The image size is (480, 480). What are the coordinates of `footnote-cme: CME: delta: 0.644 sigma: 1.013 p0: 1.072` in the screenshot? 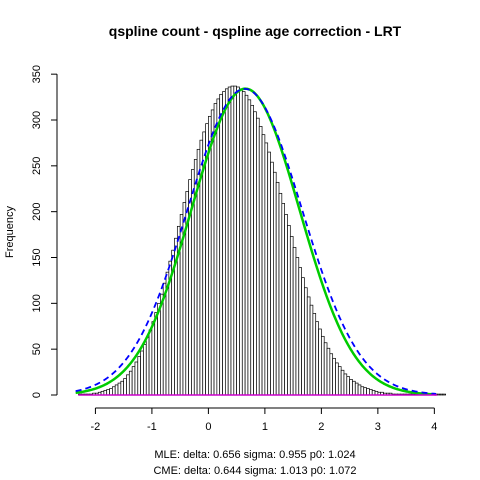 It's located at (254, 471).